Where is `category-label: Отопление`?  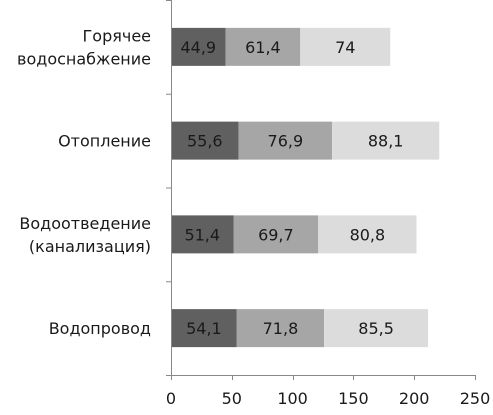 category-label: Отопление is located at coordinates (104, 141).